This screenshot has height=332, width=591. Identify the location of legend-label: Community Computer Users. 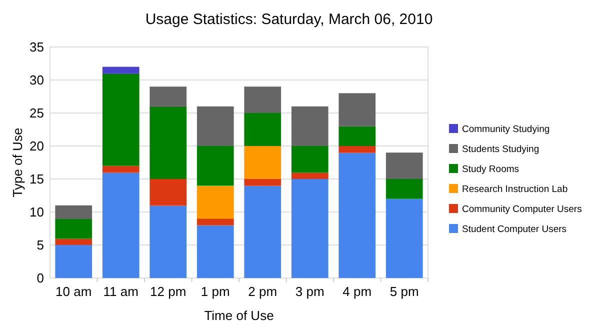
(522, 209).